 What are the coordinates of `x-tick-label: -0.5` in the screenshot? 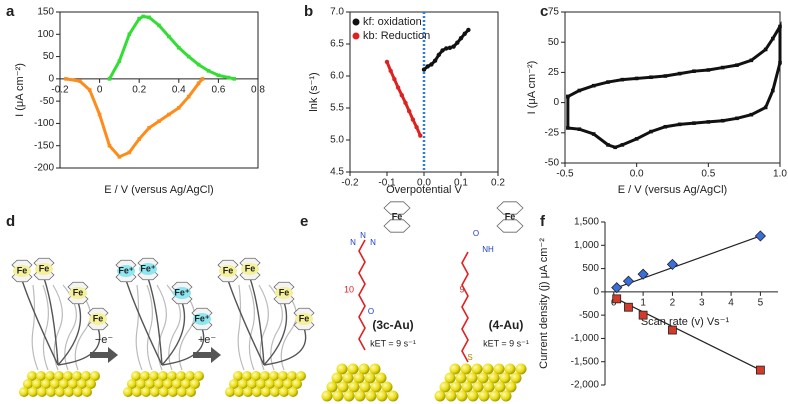 It's located at (565, 174).